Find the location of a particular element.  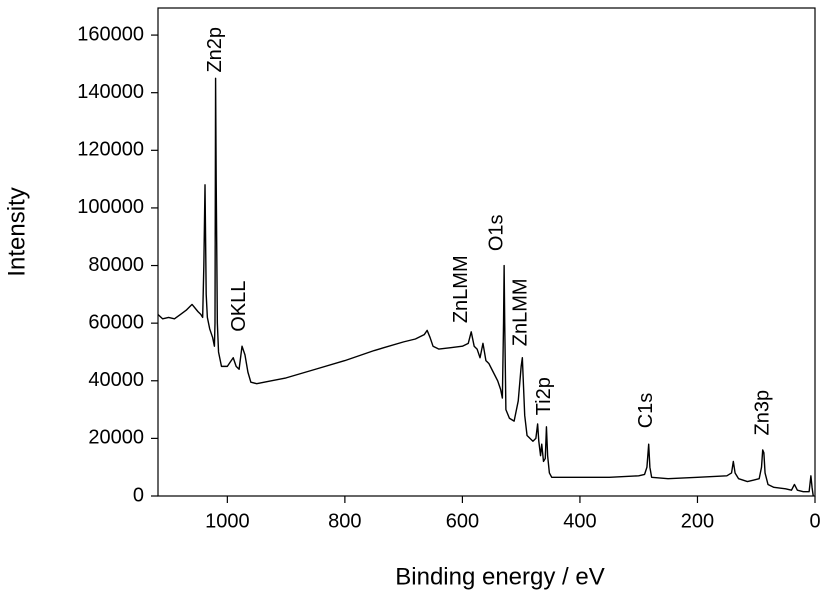

x-tick-label: 600 is located at coordinates (462, 521).